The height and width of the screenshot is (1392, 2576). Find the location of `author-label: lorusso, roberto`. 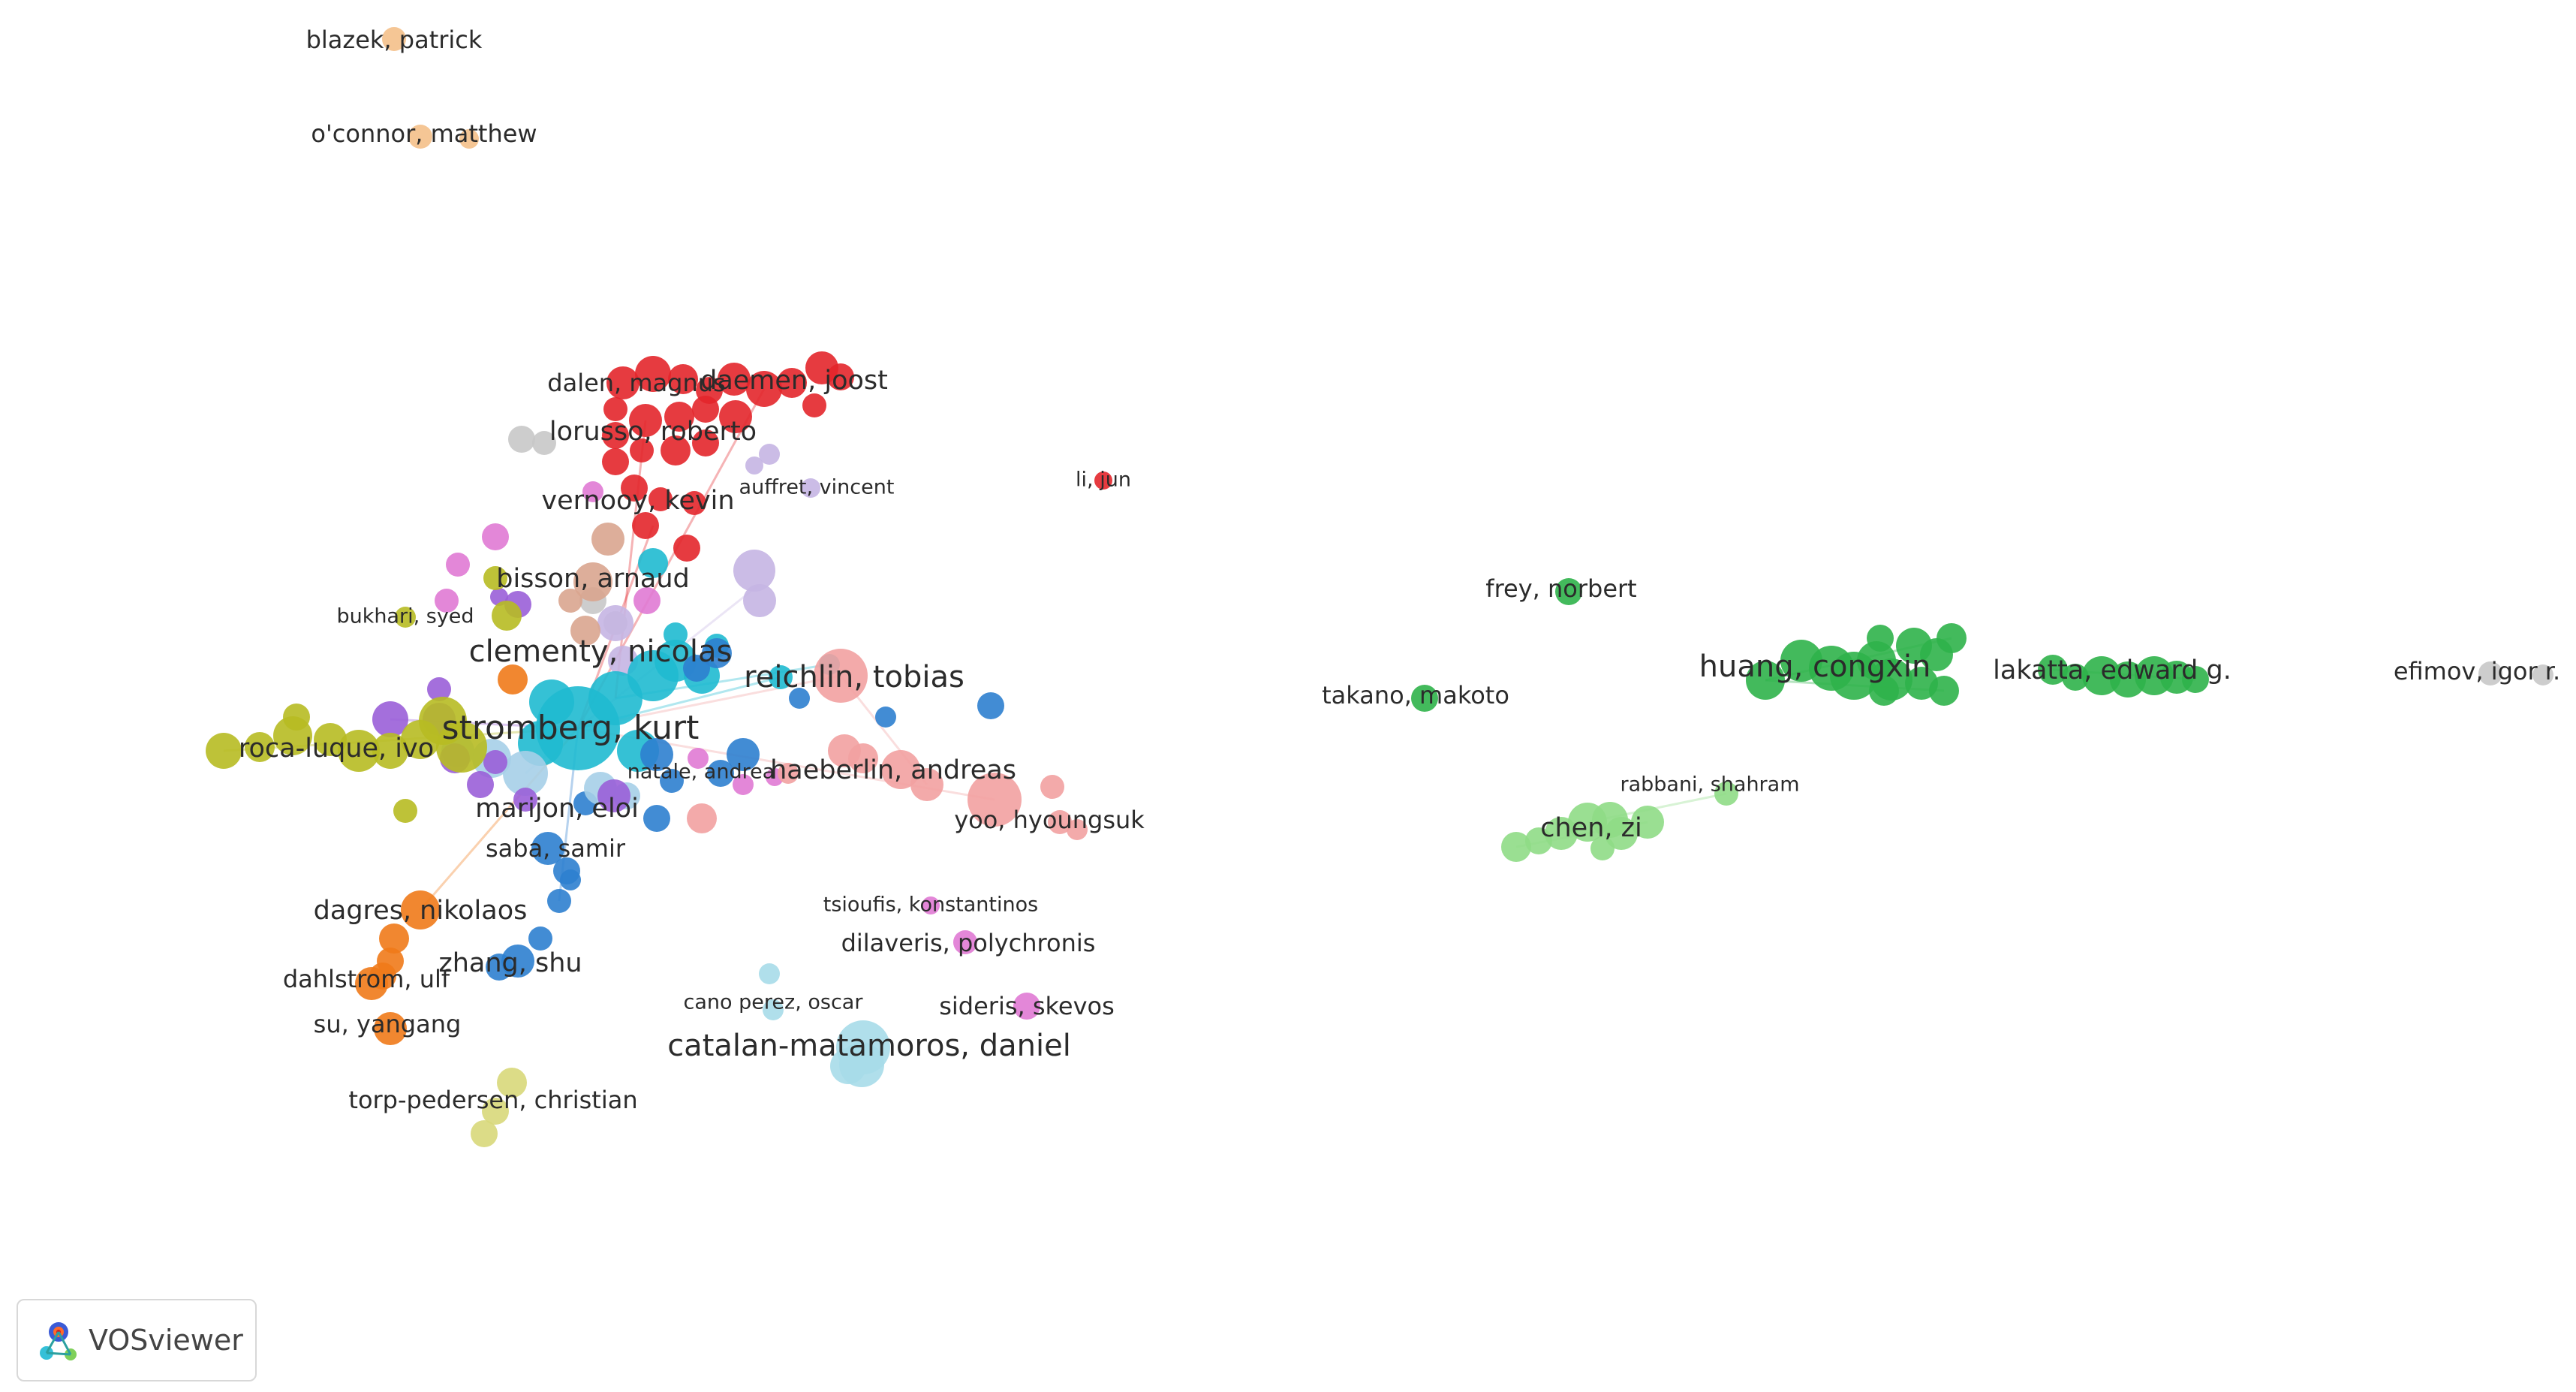

author-label: lorusso, roberto is located at coordinates (653, 432).